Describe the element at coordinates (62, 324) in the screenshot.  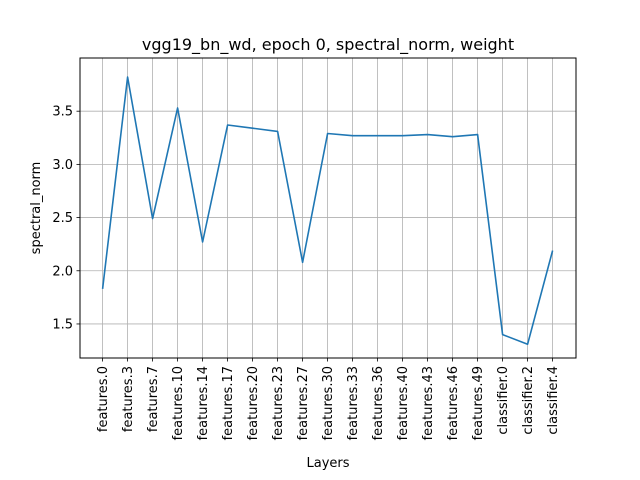
I see `y-tick-label: 1.5` at that location.